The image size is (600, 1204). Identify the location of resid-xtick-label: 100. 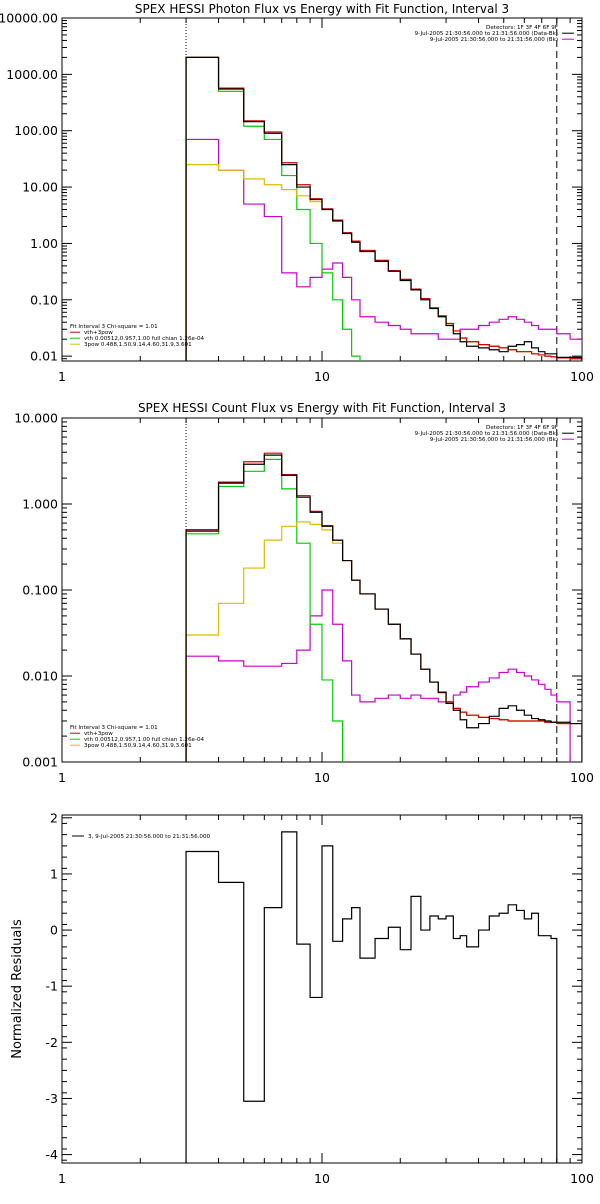
(582, 1178).